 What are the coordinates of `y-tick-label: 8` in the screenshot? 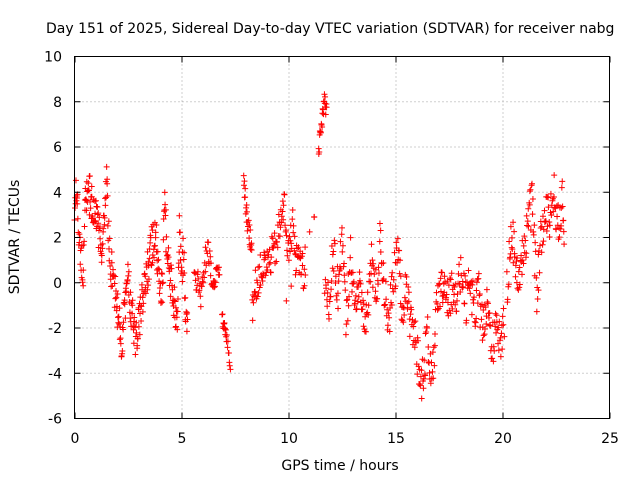 It's located at (57, 103).